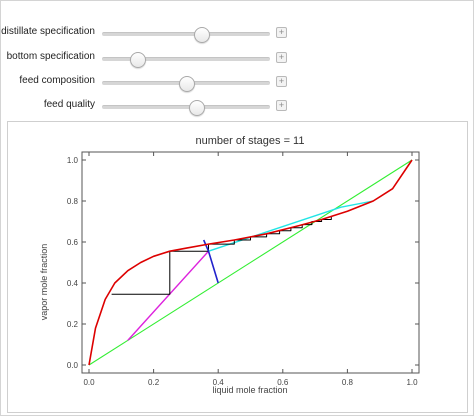 This screenshot has height=417, width=474. Describe the element at coordinates (138, 60) in the screenshot. I see `bottom-slider-thumb` at that location.